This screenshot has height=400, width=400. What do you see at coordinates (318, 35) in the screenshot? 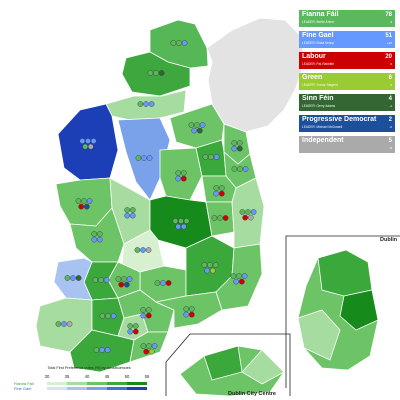
I see `legend-party: Fine Gael` at bounding box center [318, 35].